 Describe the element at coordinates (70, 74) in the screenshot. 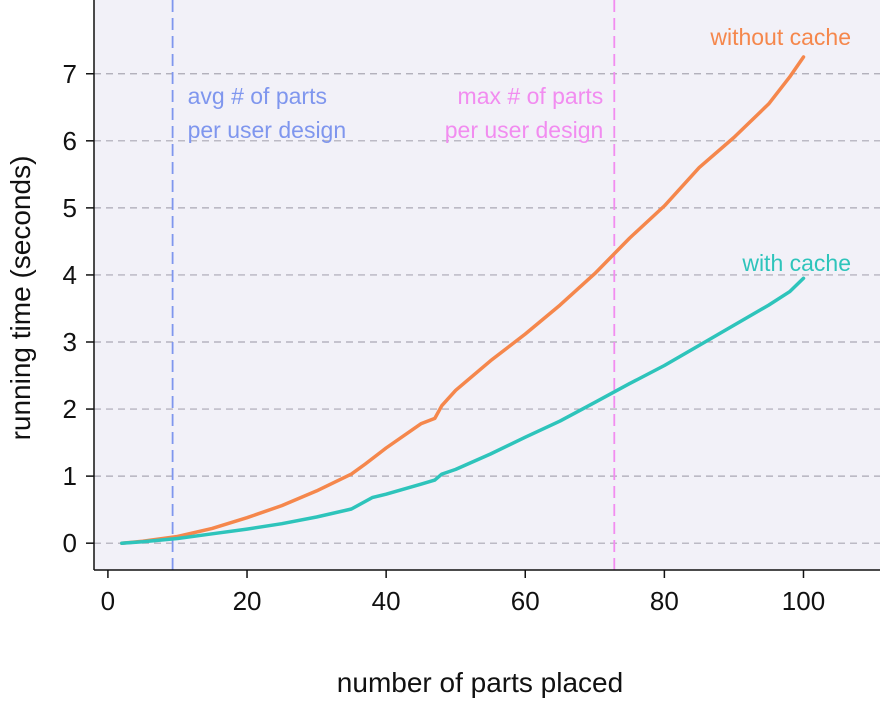

I see `y-tick-label: 7` at that location.